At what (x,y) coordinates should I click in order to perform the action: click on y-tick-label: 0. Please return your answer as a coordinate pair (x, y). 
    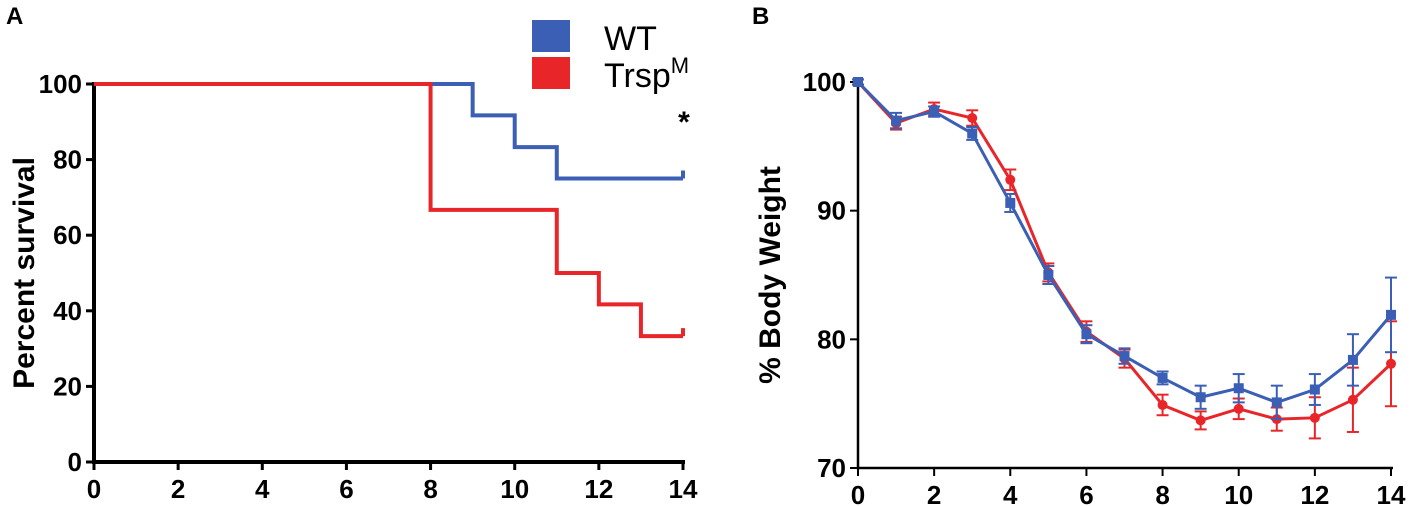
    Looking at the image, I should click on (75, 462).